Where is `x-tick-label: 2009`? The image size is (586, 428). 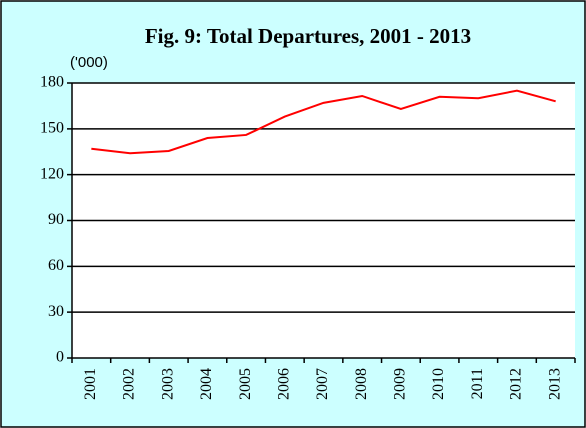
x-tick-label: 2009 is located at coordinates (400, 384).